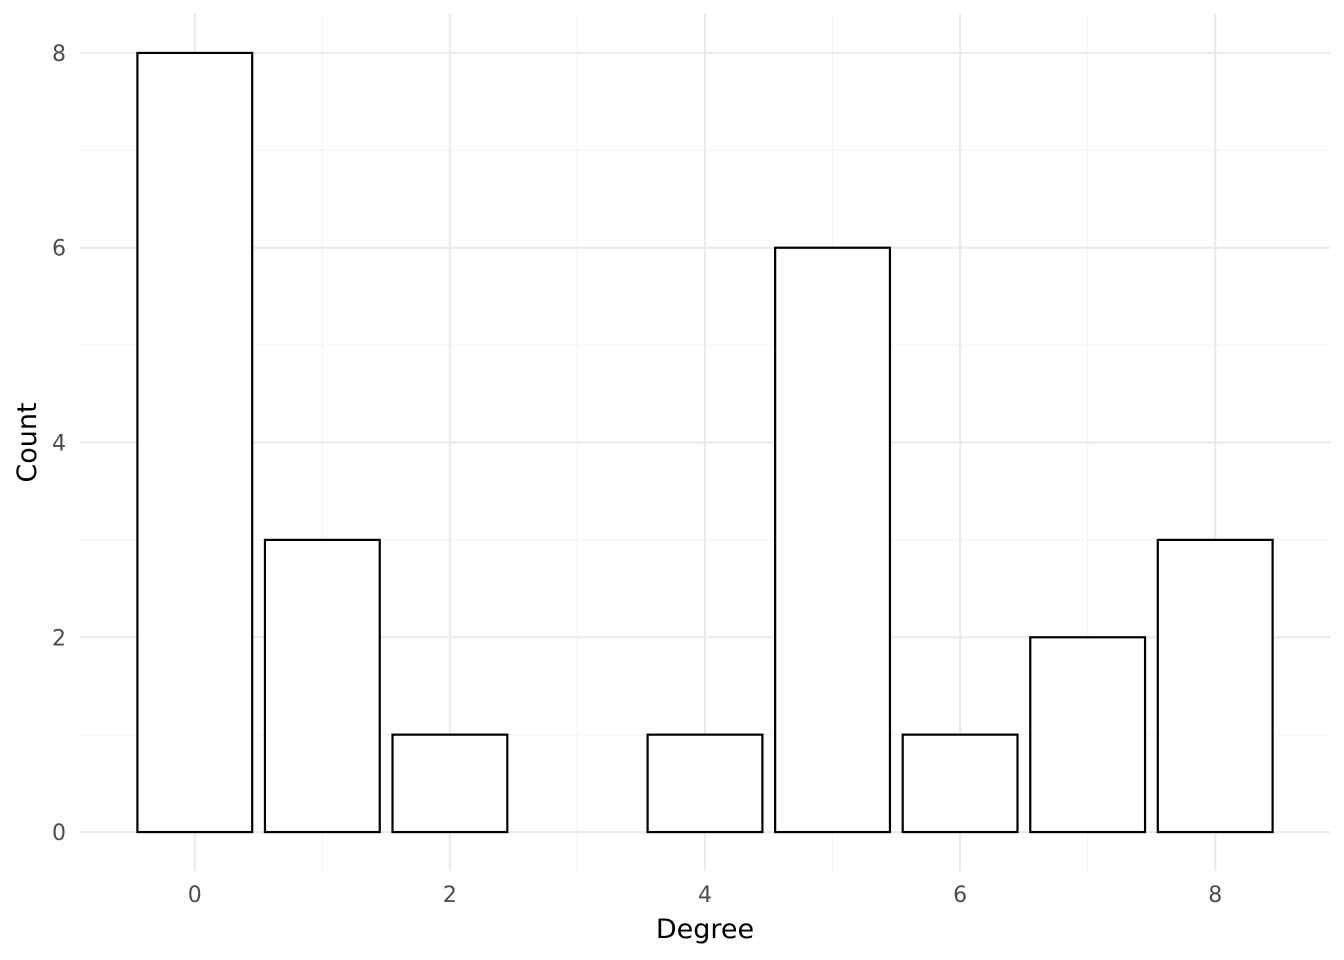 This screenshot has width=1344, height=960. Describe the element at coordinates (960, 895) in the screenshot. I see `x-tick-label: 6` at that location.